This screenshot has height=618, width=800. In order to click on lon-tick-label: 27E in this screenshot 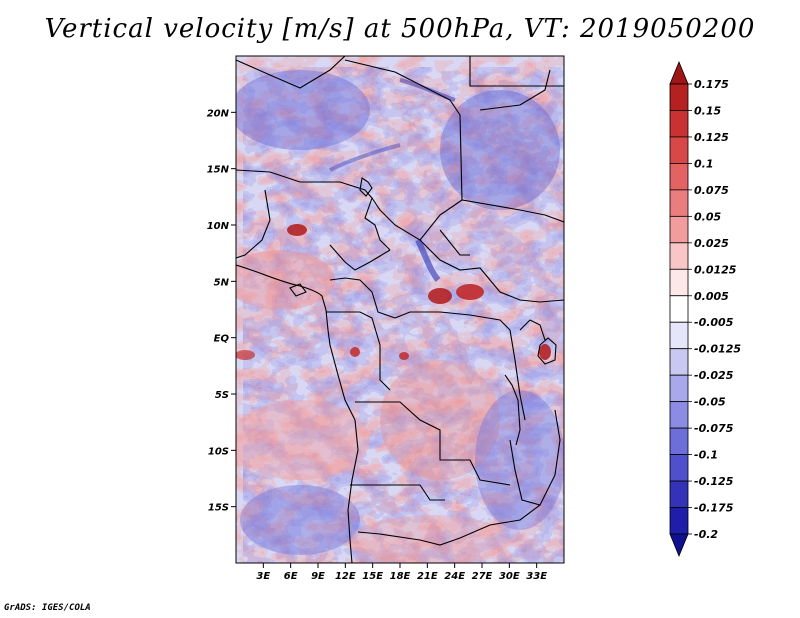, I will do `click(482, 576)`.